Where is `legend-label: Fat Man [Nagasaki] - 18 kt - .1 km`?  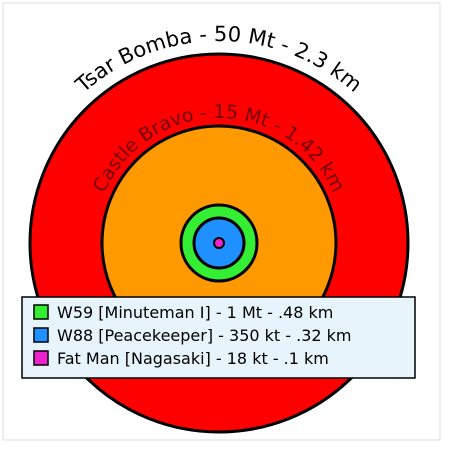 legend-label: Fat Man [Nagasaki] - 18 kt - .1 km is located at coordinates (193, 358).